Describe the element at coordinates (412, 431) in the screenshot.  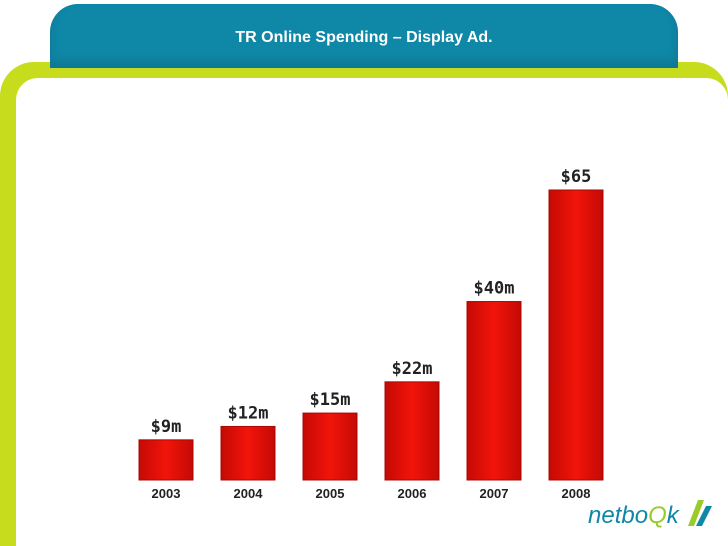
I see `bar-2006` at that location.